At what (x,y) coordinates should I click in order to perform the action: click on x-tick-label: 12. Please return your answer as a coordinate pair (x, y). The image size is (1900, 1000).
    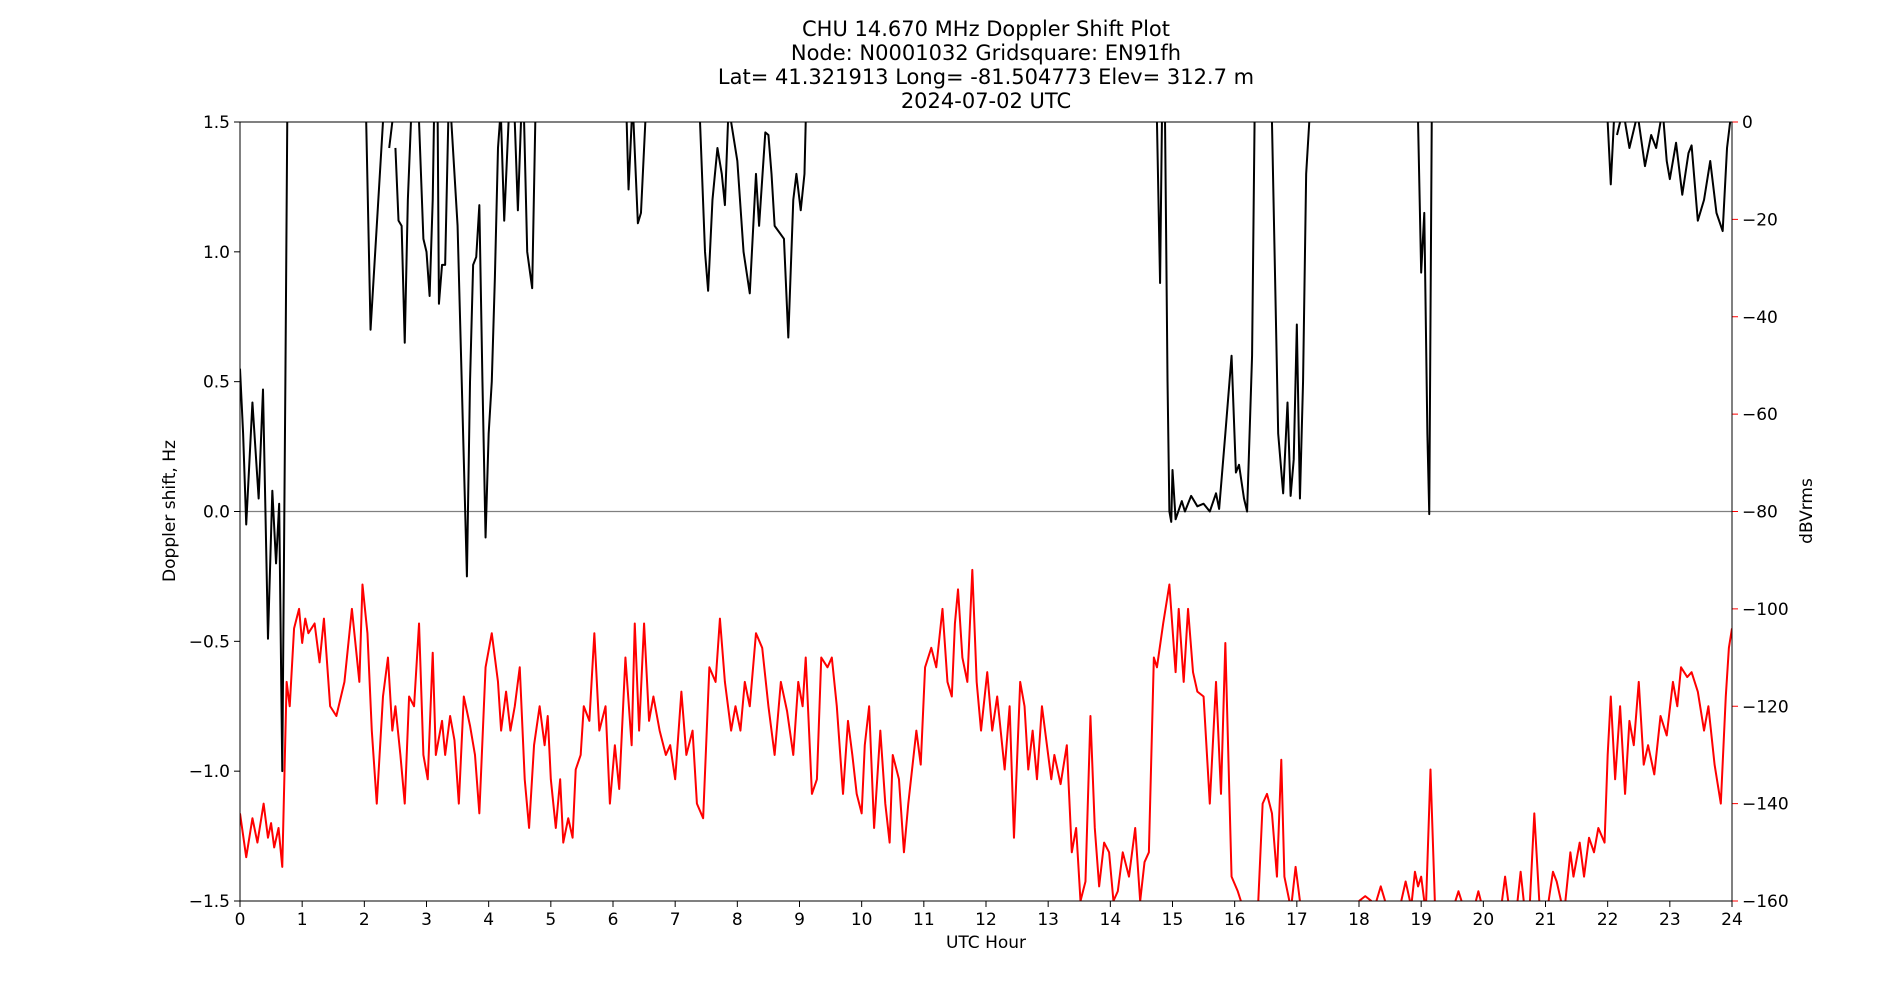
    Looking at the image, I should click on (986, 920).